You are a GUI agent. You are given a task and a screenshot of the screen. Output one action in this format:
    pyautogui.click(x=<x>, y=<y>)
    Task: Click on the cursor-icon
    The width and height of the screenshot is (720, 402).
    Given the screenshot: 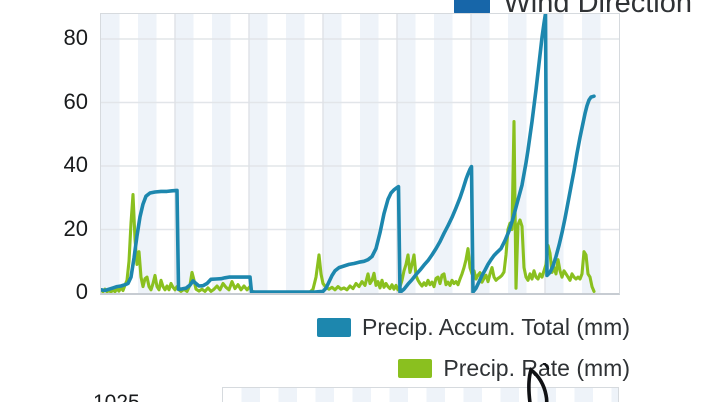 What is the action you would take?
    pyautogui.click(x=538, y=382)
    